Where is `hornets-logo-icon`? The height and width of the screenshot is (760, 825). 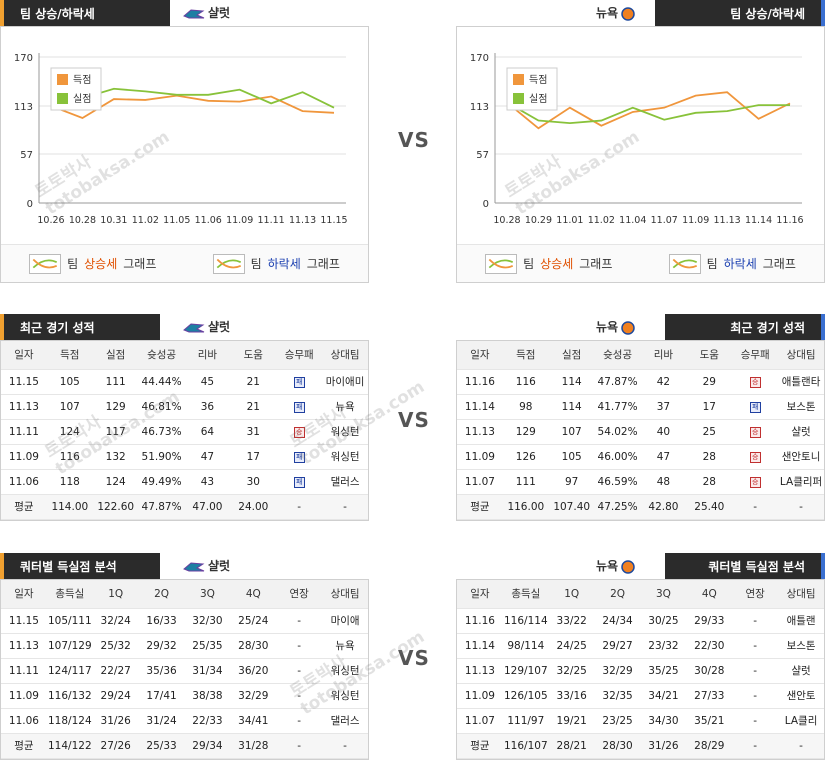
hornets-logo-icon is located at coordinates (194, 566).